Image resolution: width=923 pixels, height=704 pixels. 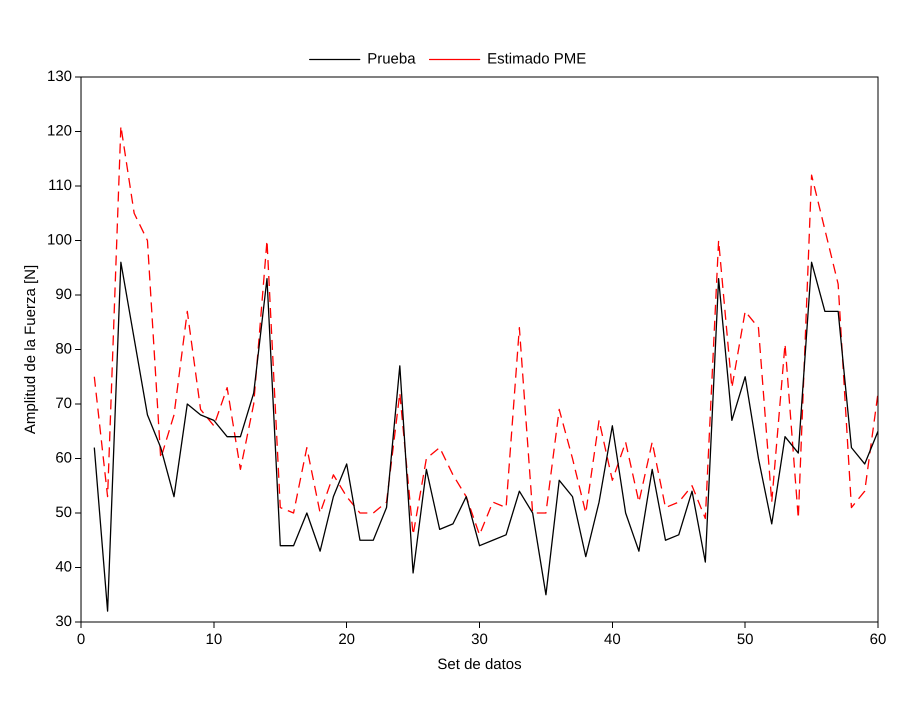 I want to click on y-tick-label: 100, so click(x=59, y=240).